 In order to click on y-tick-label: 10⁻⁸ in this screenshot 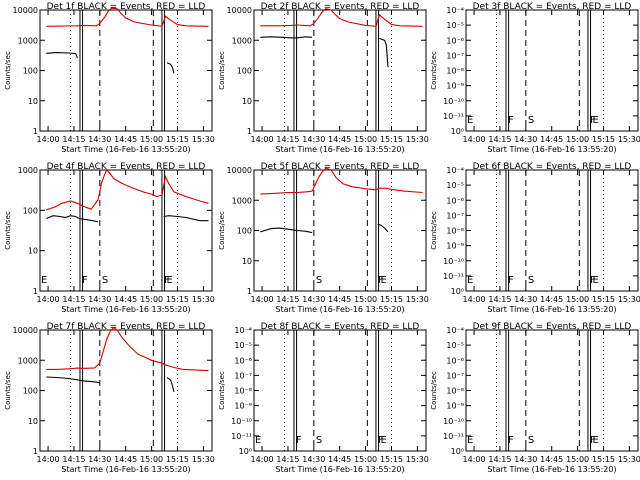, I will do `click(243, 391)`.